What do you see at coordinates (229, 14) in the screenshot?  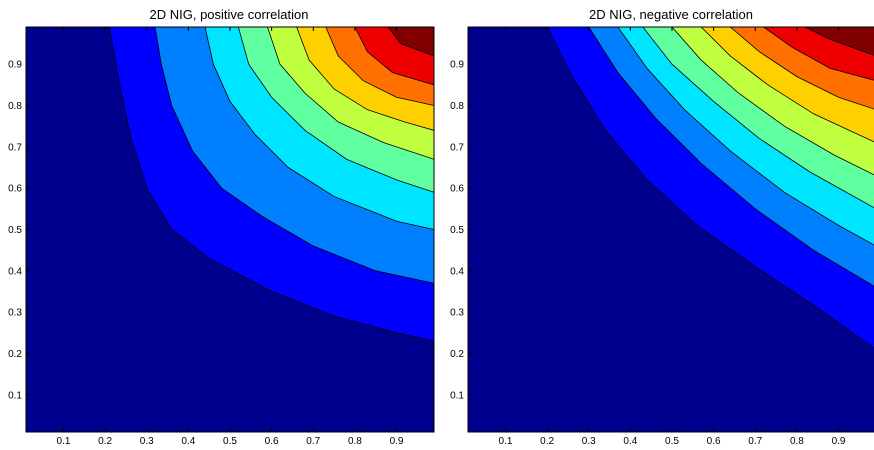 I see `chart-title: 2D NIG, positive correlation` at bounding box center [229, 14].